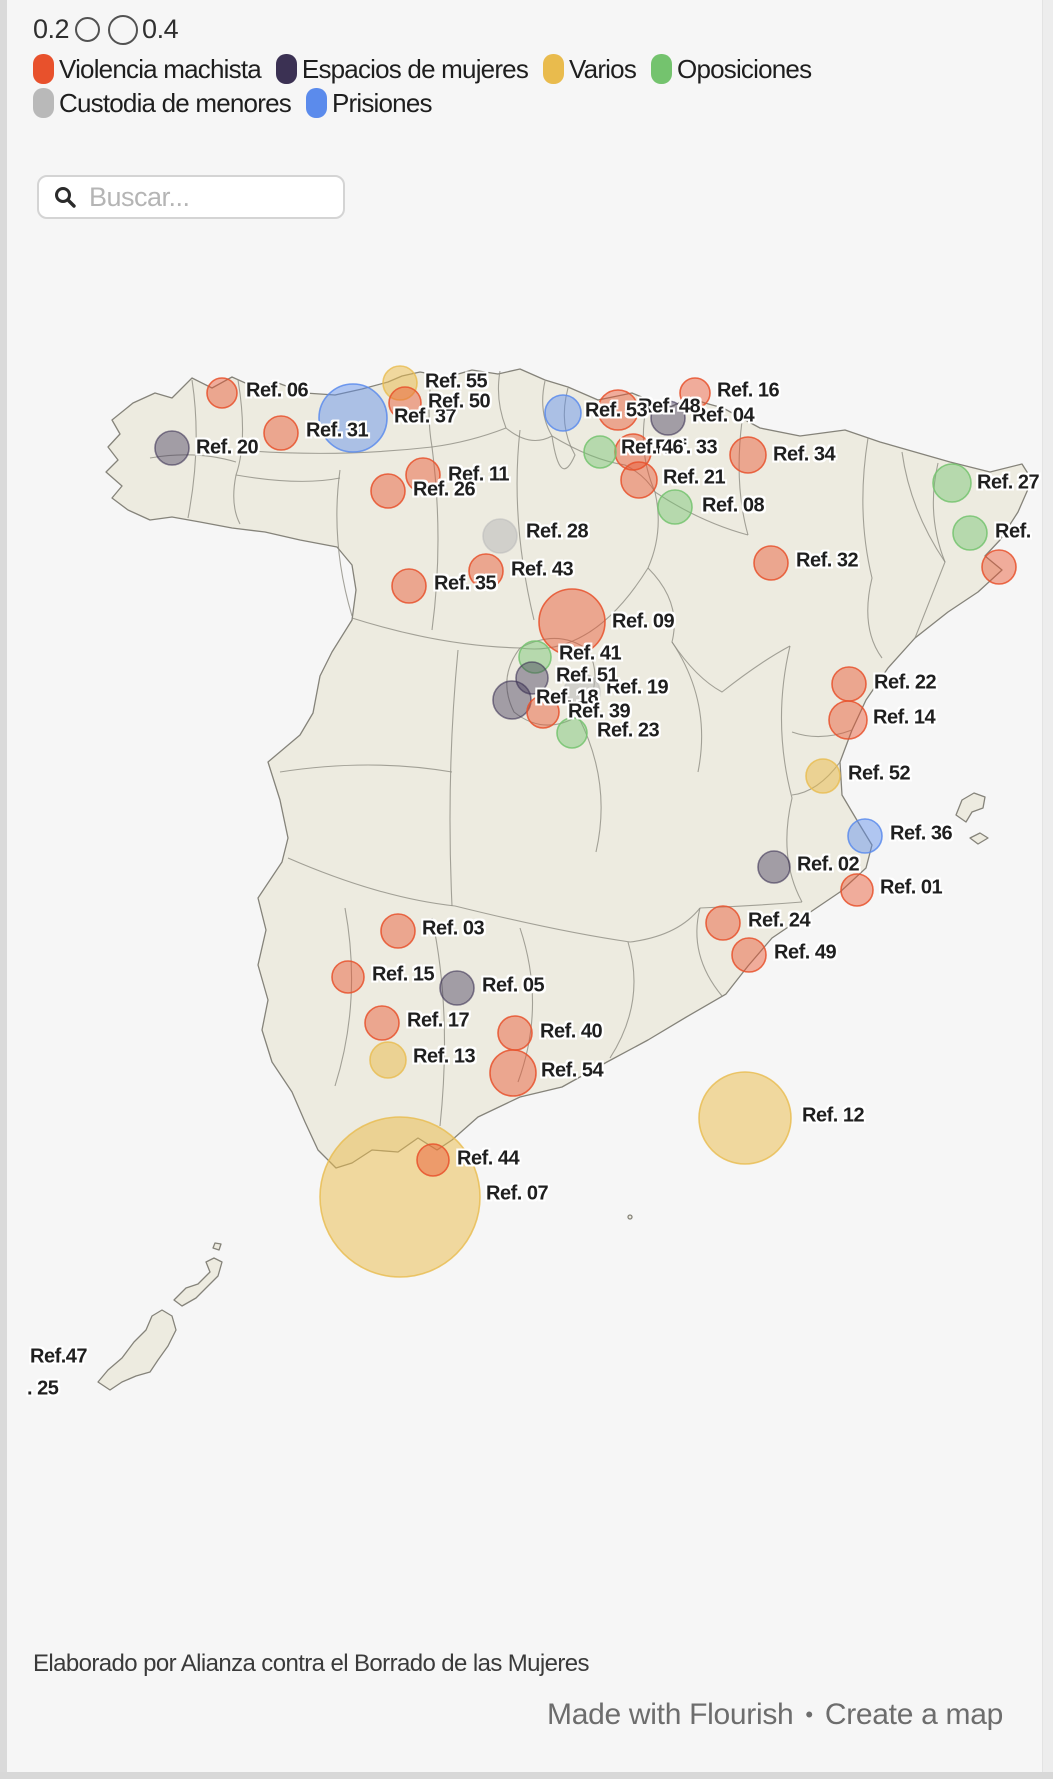  I want to click on size-legend-max-label: 0.4, so click(160, 29).